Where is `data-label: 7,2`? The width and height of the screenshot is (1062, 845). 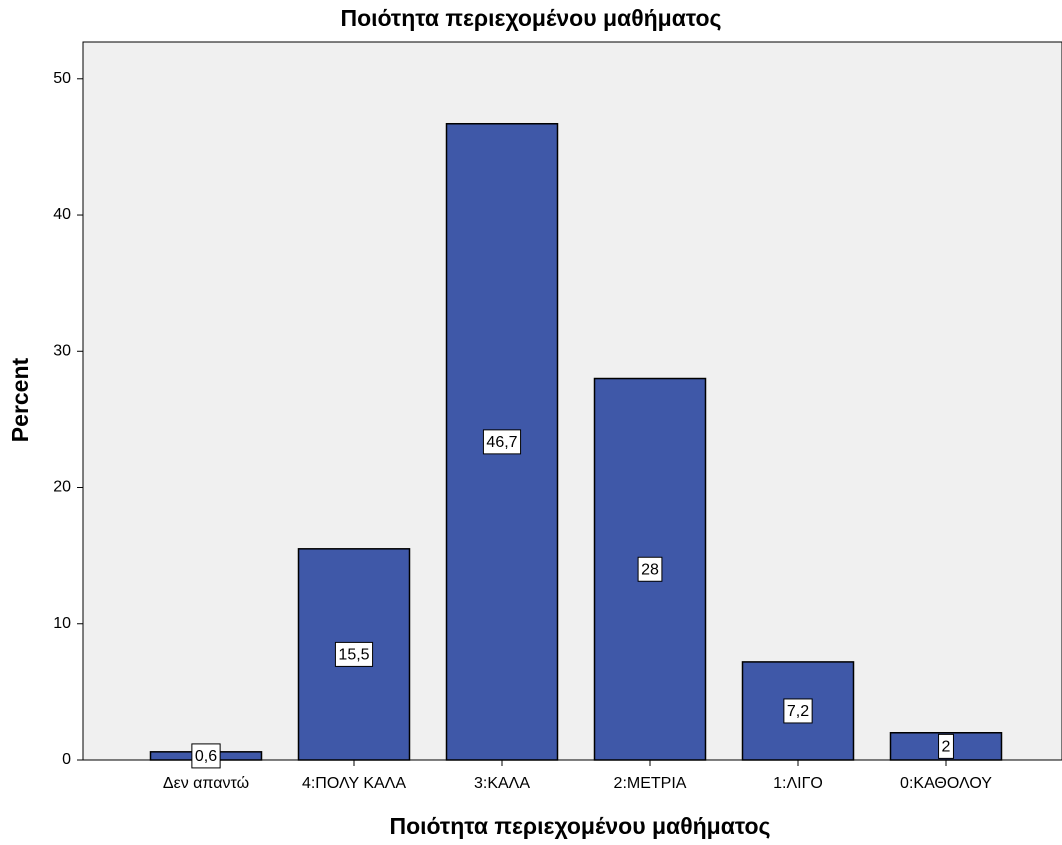 data-label: 7,2 is located at coordinates (798, 711).